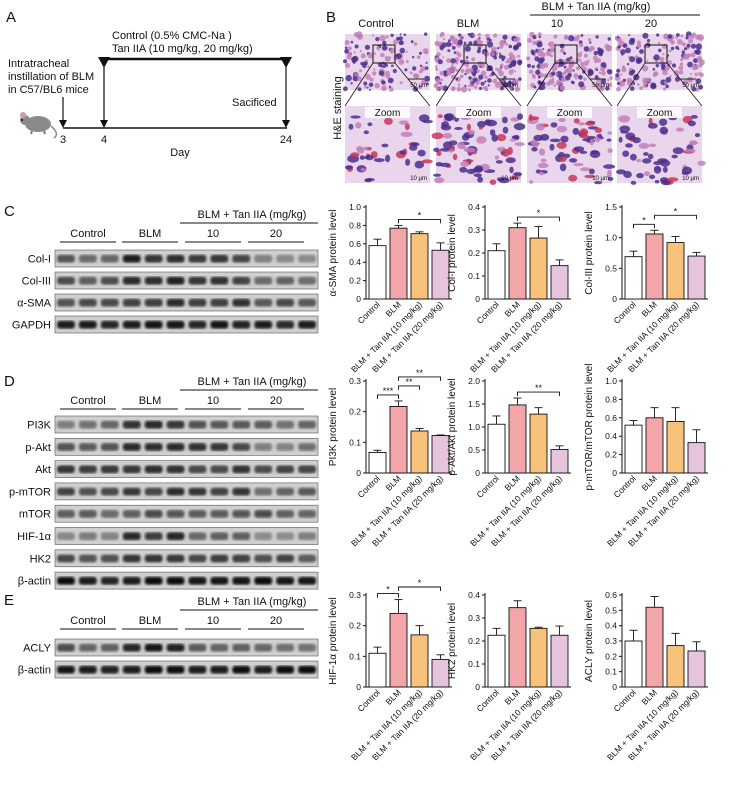 The width and height of the screenshot is (732, 801). What do you see at coordinates (286, 140) in the screenshot?
I see `day-tick-24: 24` at bounding box center [286, 140].